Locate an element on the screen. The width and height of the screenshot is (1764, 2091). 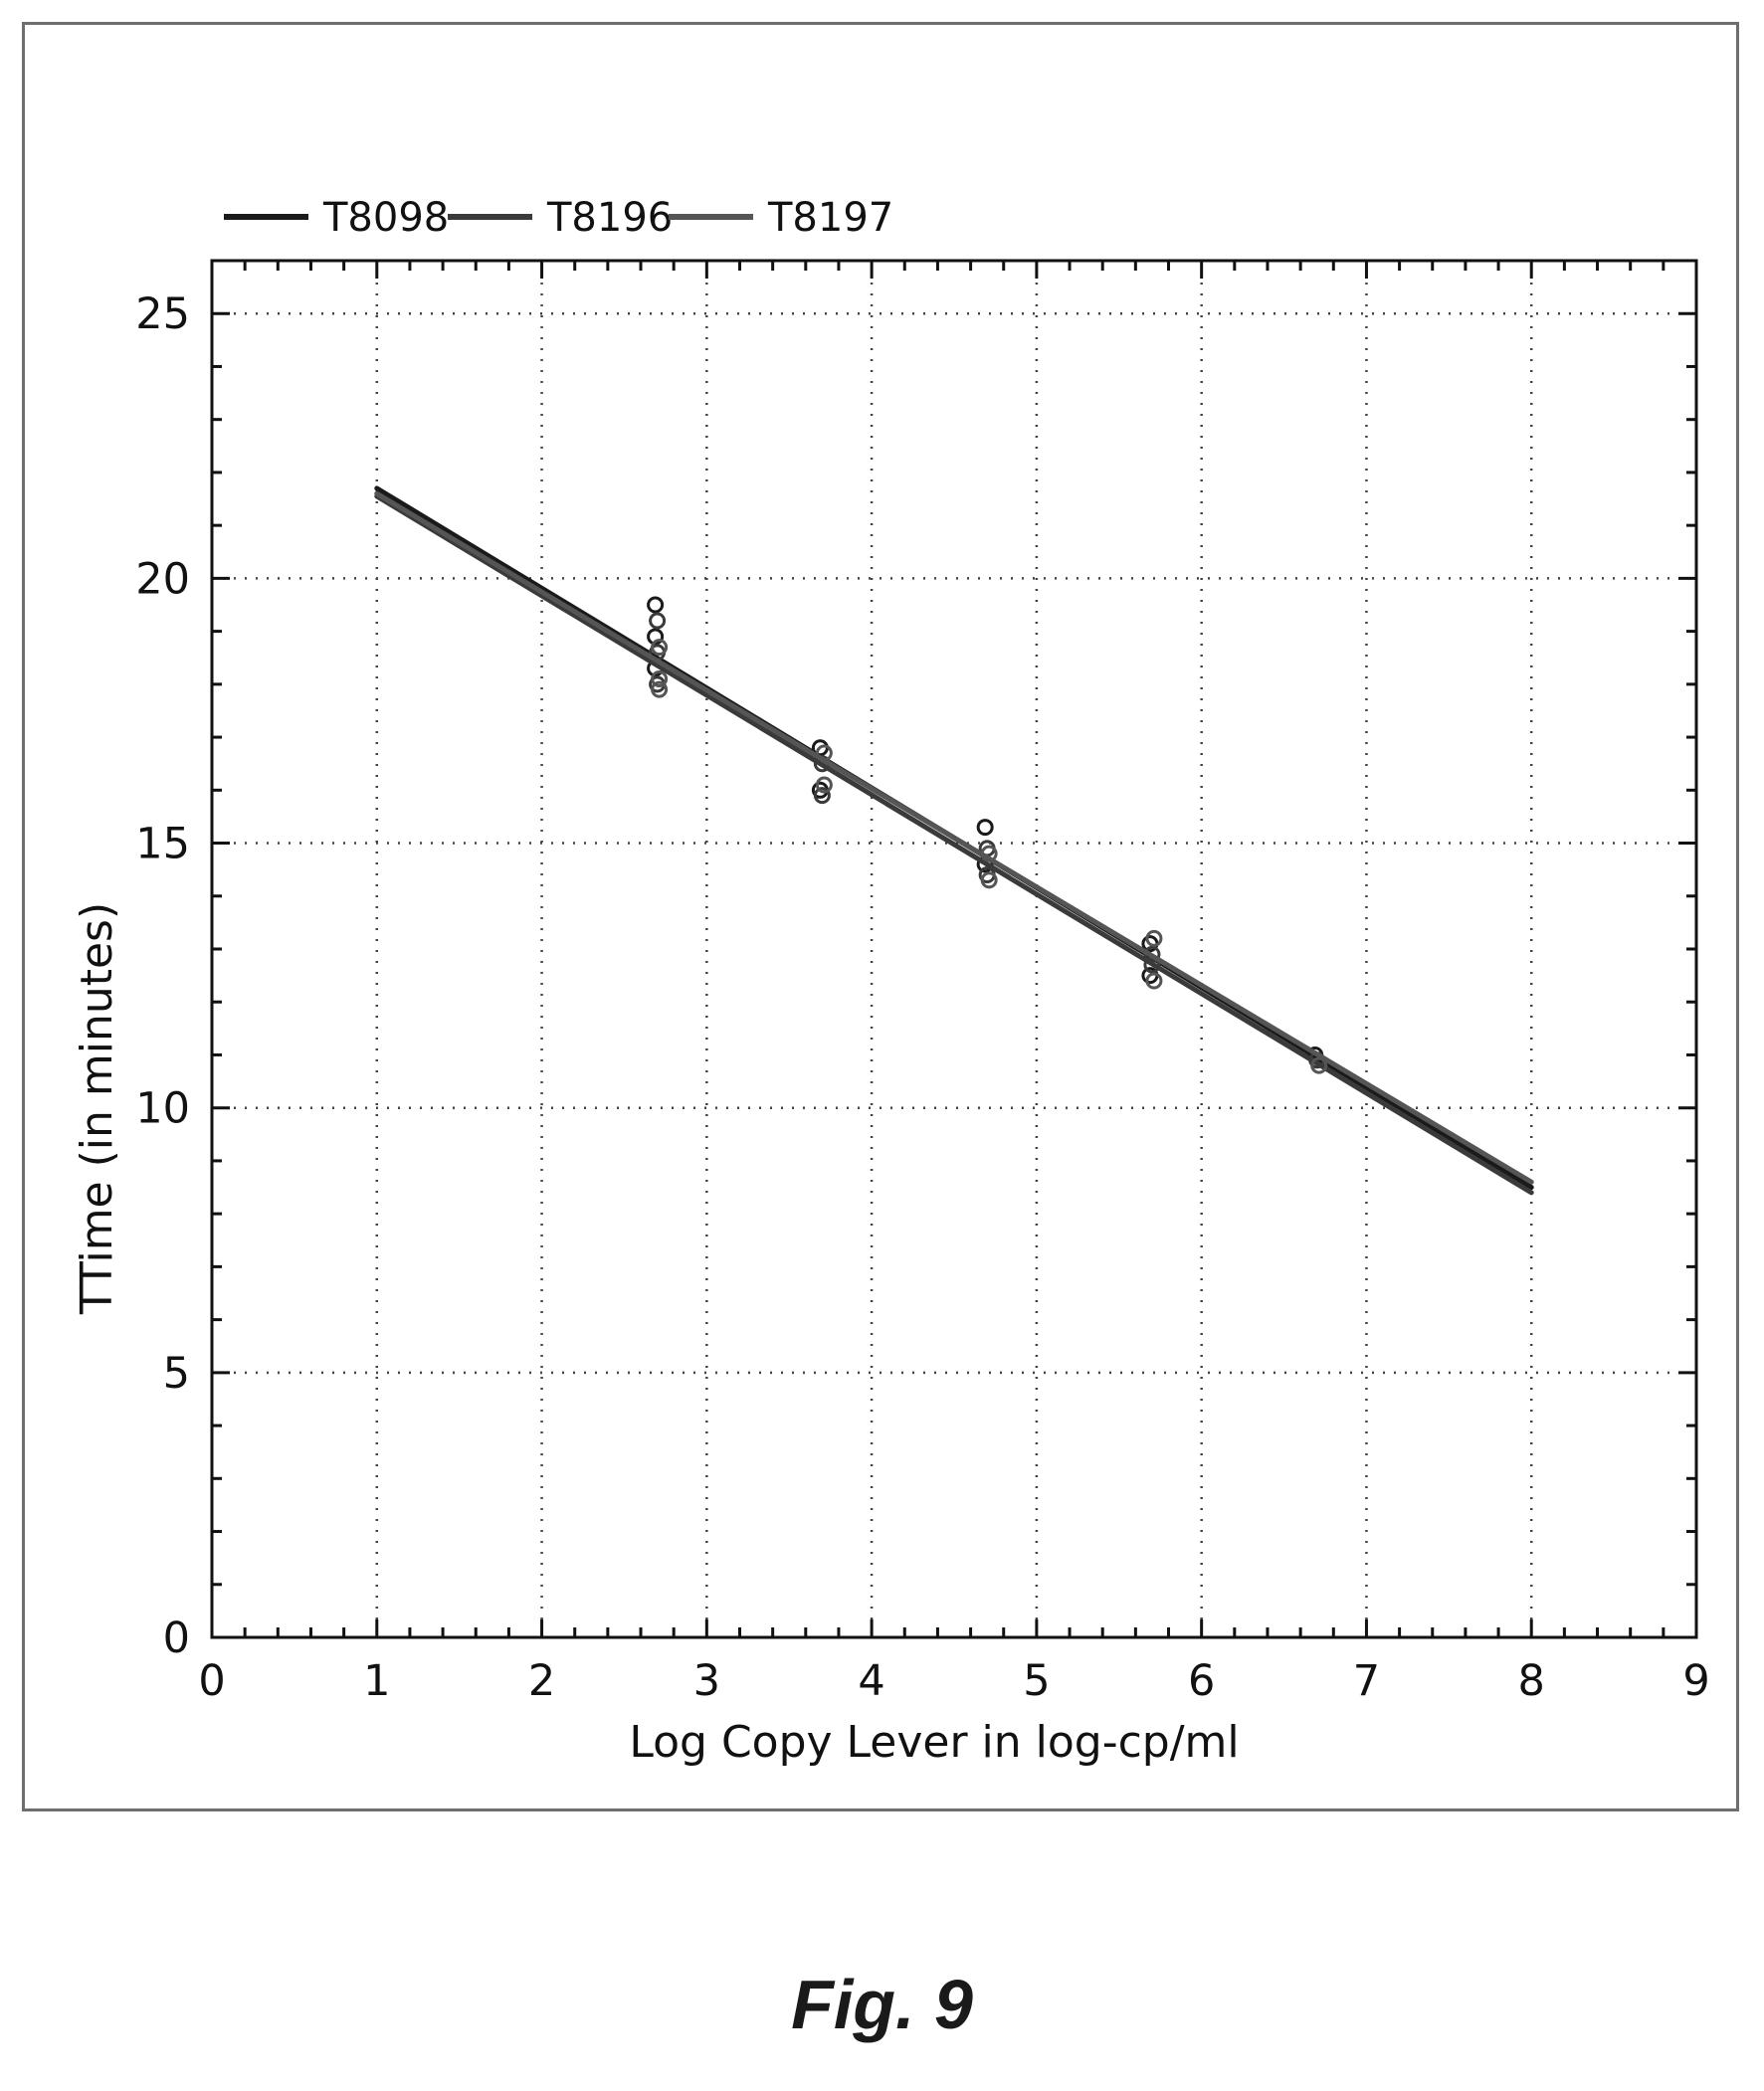
legend: T8098 T8196 T8197 is located at coordinates (558, 218).